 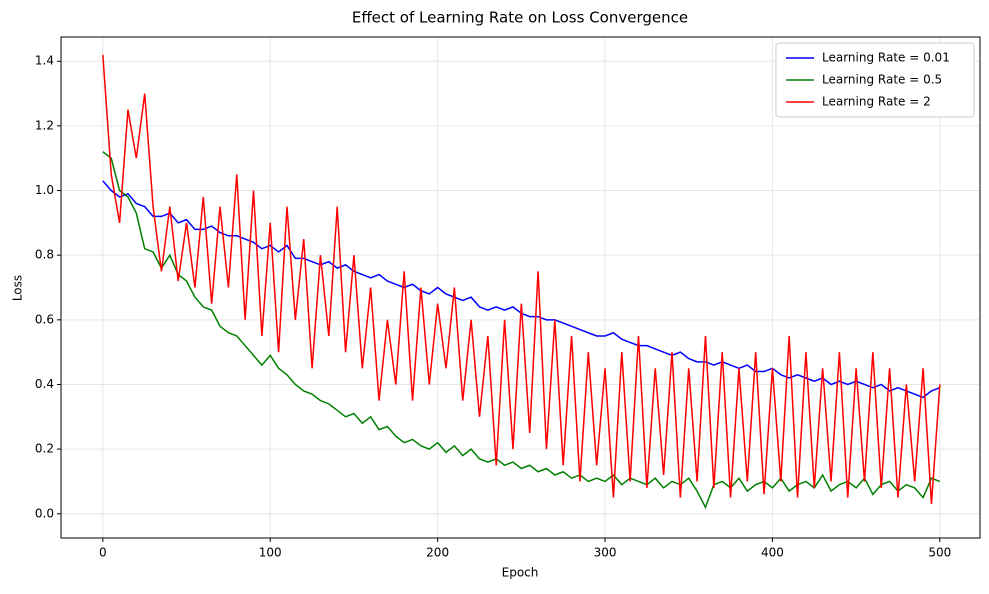 What do you see at coordinates (605, 553) in the screenshot?
I see `x-tick-label: 300` at bounding box center [605, 553].